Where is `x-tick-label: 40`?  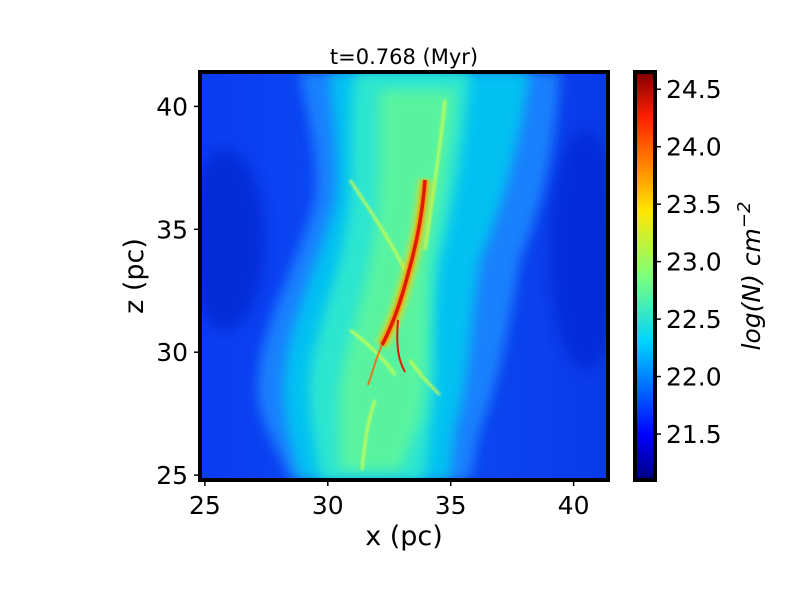
x-tick-label: 40 is located at coordinates (574, 505).